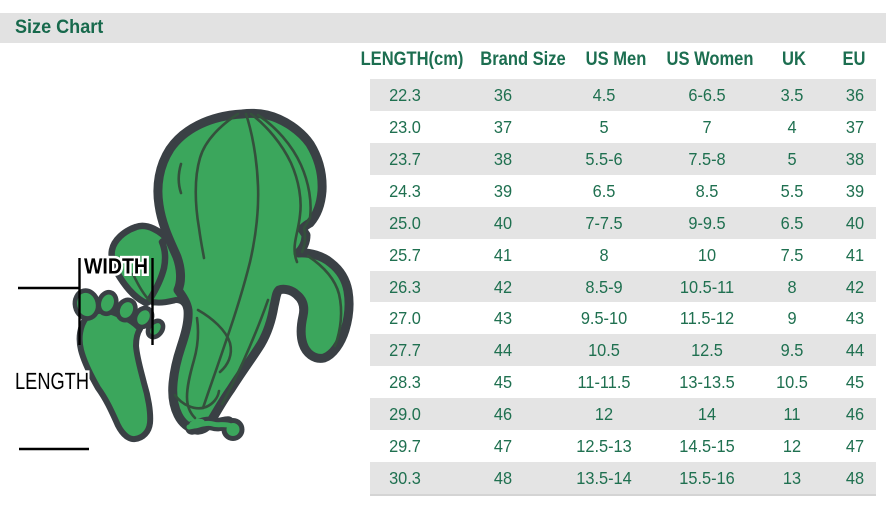 This screenshot has height=507, width=896. What do you see at coordinates (52, 381) in the screenshot?
I see `svg-text: LENGTH` at bounding box center [52, 381].